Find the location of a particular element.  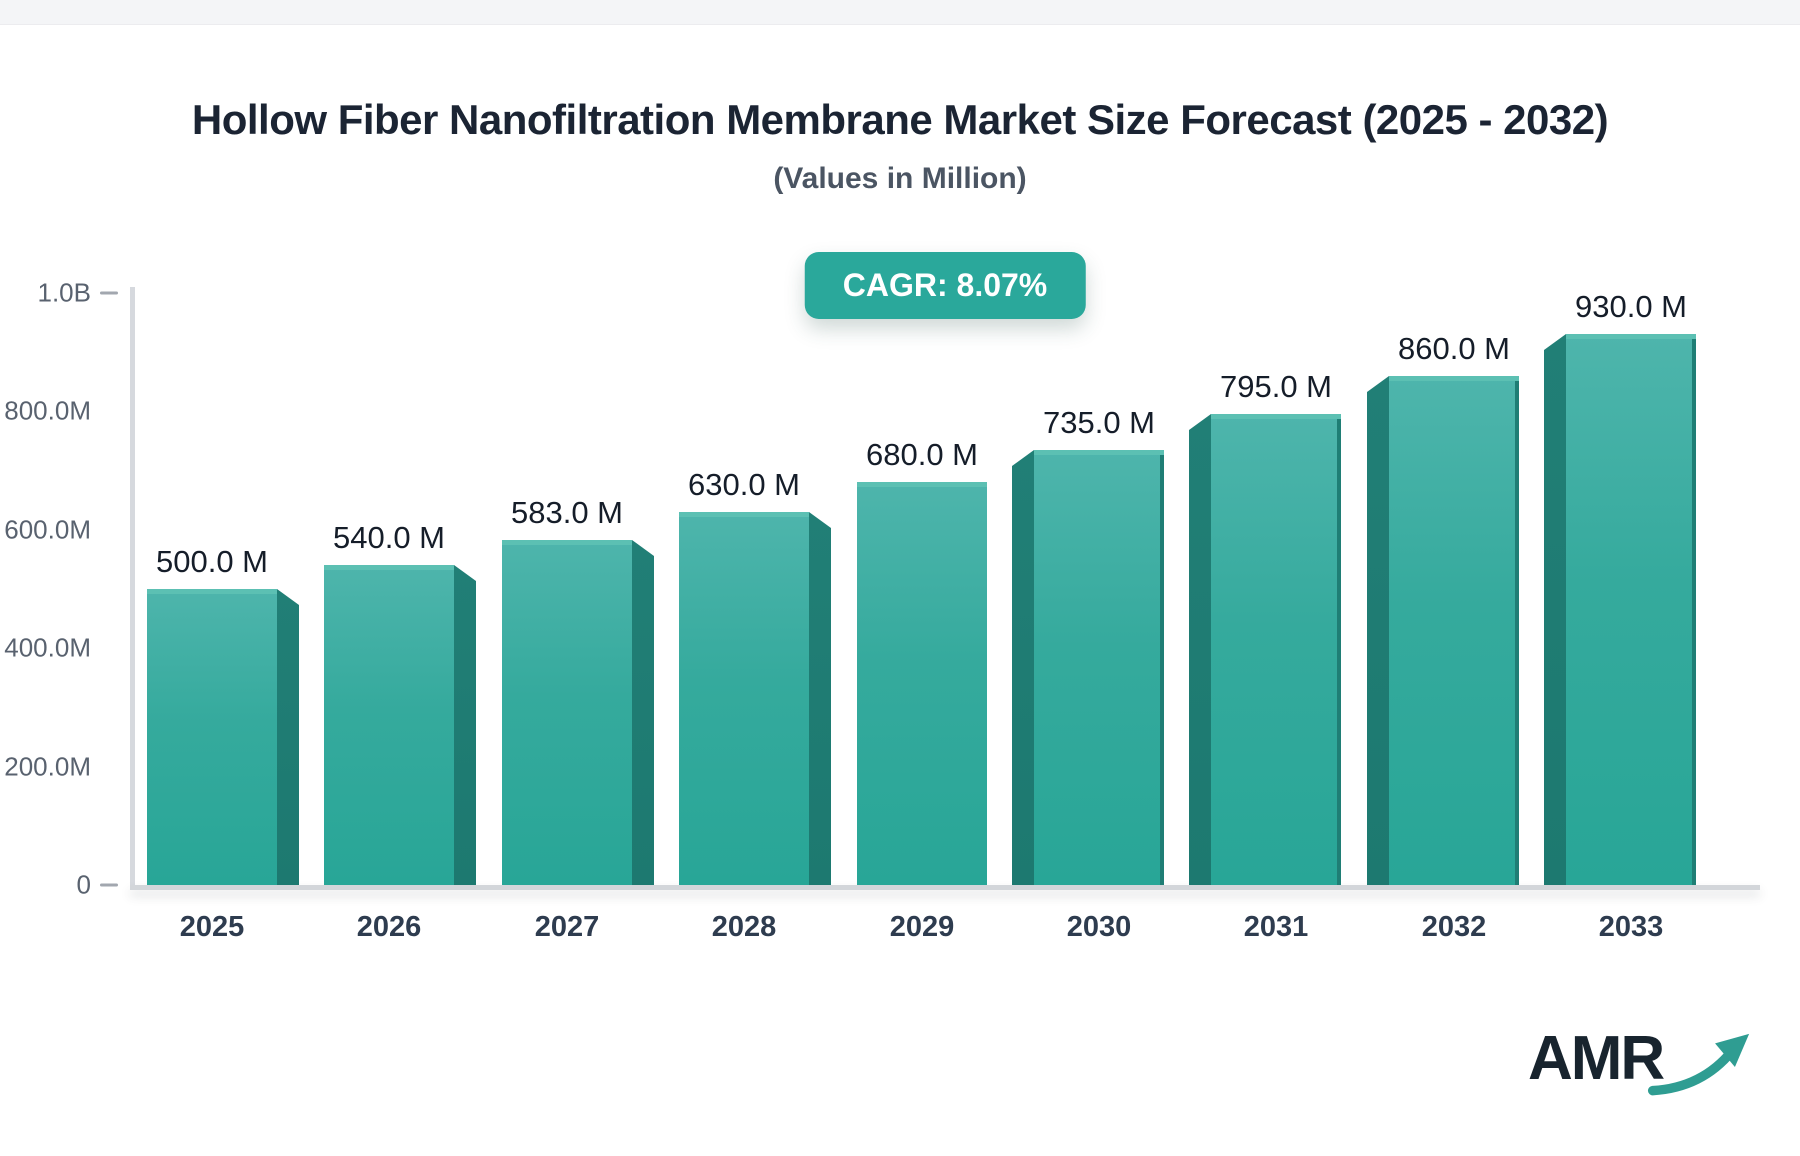

bar-value-label: 630.0 M is located at coordinates (744, 484).